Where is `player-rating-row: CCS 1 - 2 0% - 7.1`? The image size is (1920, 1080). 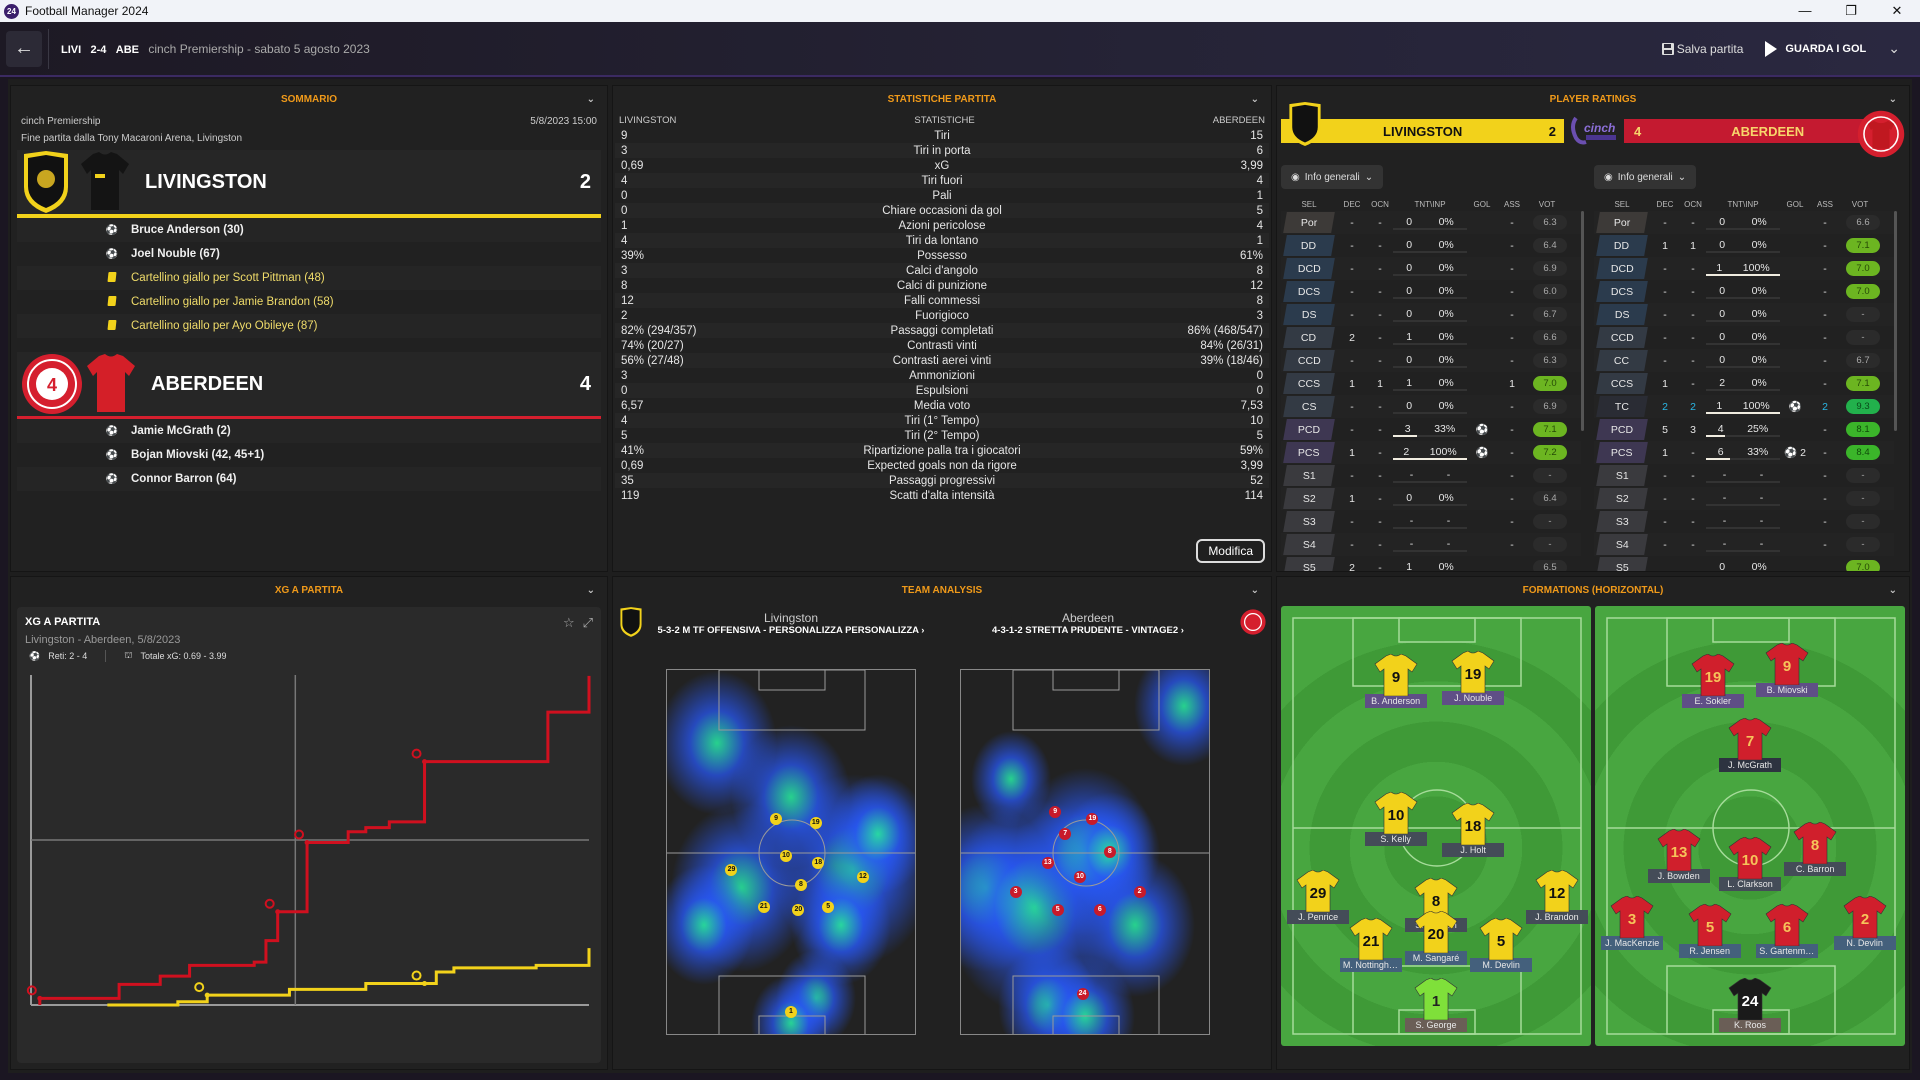
player-rating-row: CCS 1 - 2 0% - 7.1 is located at coordinates (1744, 383).